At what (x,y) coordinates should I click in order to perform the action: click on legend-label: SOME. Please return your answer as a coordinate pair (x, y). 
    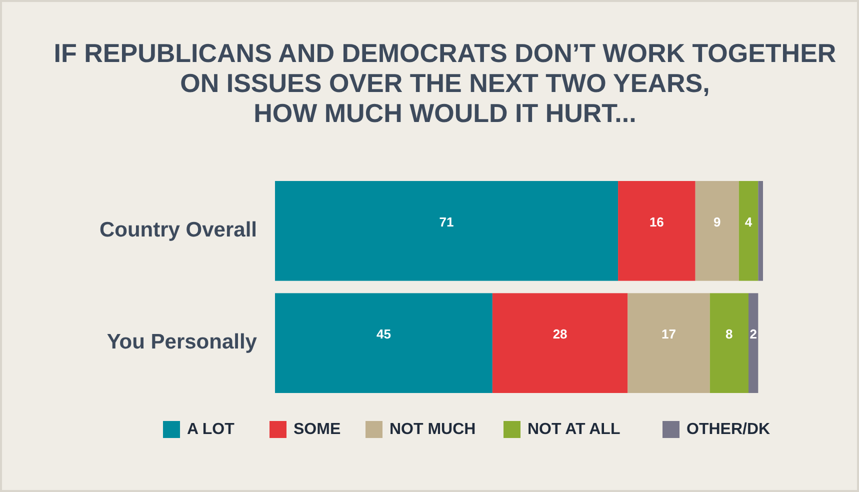
    Looking at the image, I should click on (317, 429).